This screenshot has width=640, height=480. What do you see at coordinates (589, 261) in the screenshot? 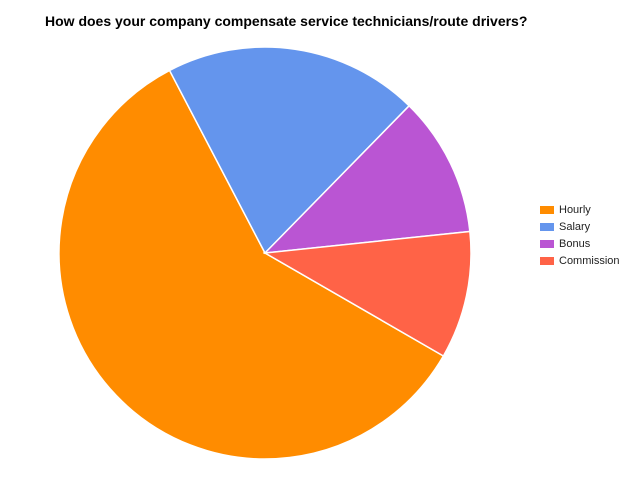
I see `legend-label: Commission` at bounding box center [589, 261].